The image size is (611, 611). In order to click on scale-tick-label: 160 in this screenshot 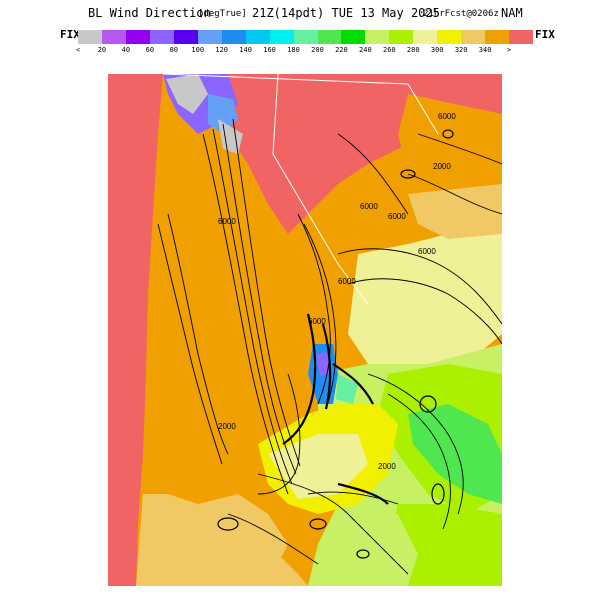, I will do `click(269, 50)`.